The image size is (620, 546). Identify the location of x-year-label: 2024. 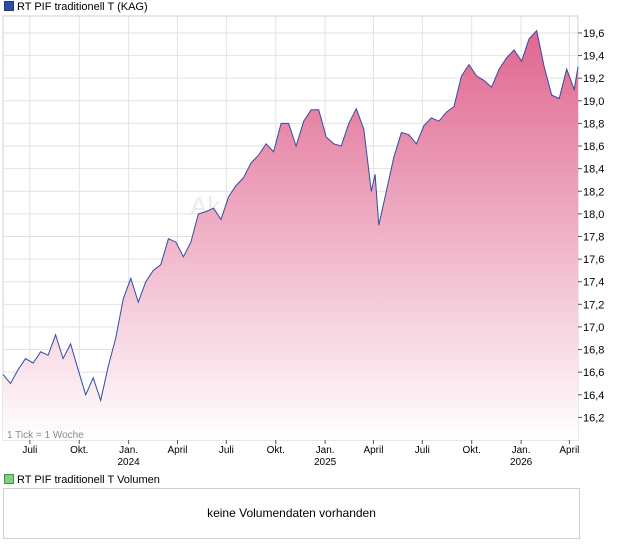
(129, 462).